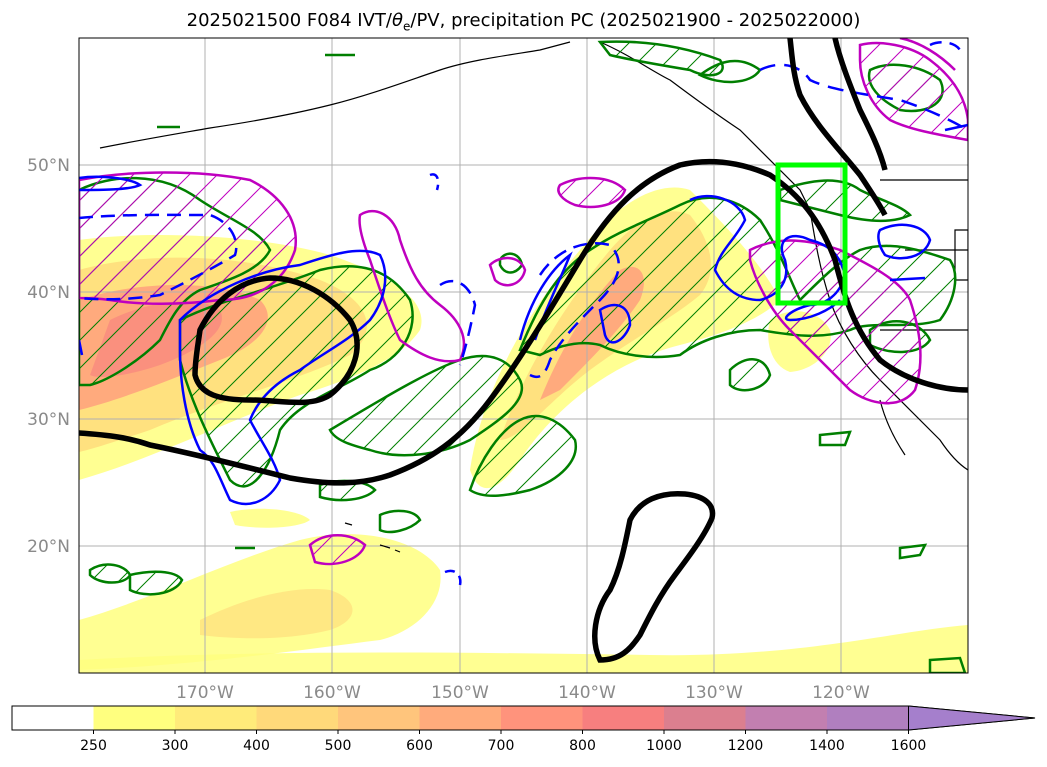 The height and width of the screenshot is (767, 1047). Describe the element at coordinates (48, 547) in the screenshot. I see `lat-label-20: 20°N` at that location.